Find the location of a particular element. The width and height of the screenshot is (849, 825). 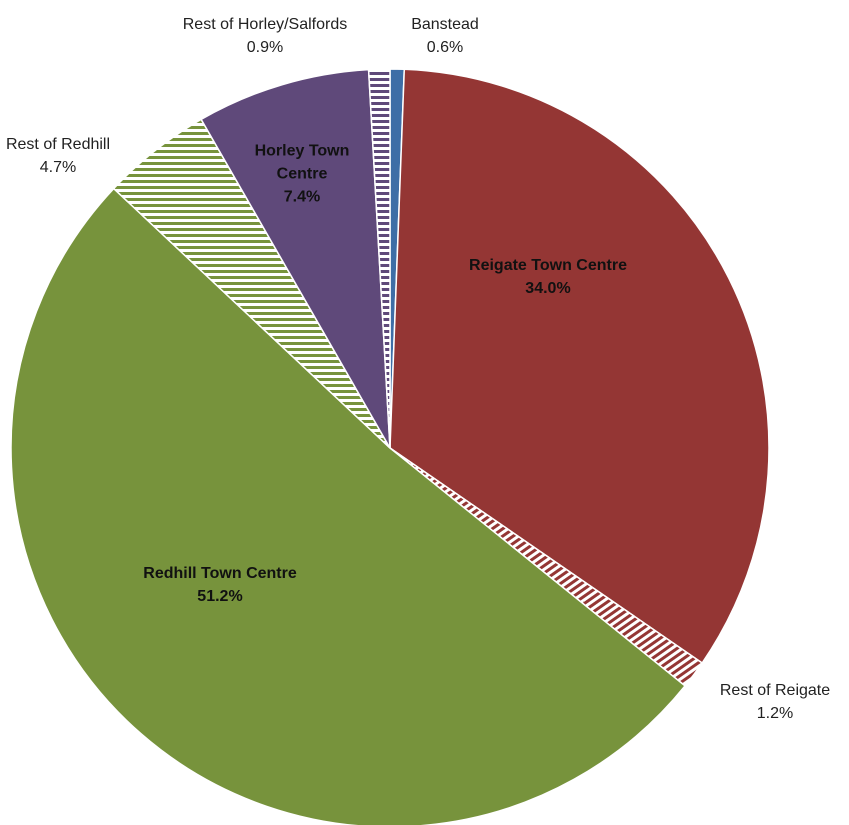

slice-label: Rest of Horley/Salfords 0.9% is located at coordinates (265, 36).